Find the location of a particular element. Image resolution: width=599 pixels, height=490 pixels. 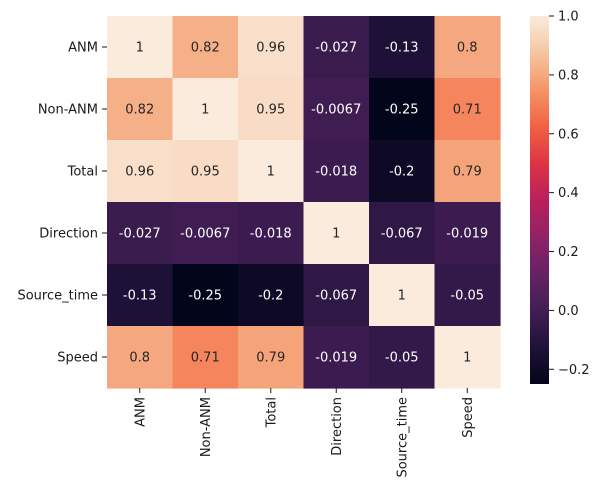

y-tick-label: Total is located at coordinates (82, 172).